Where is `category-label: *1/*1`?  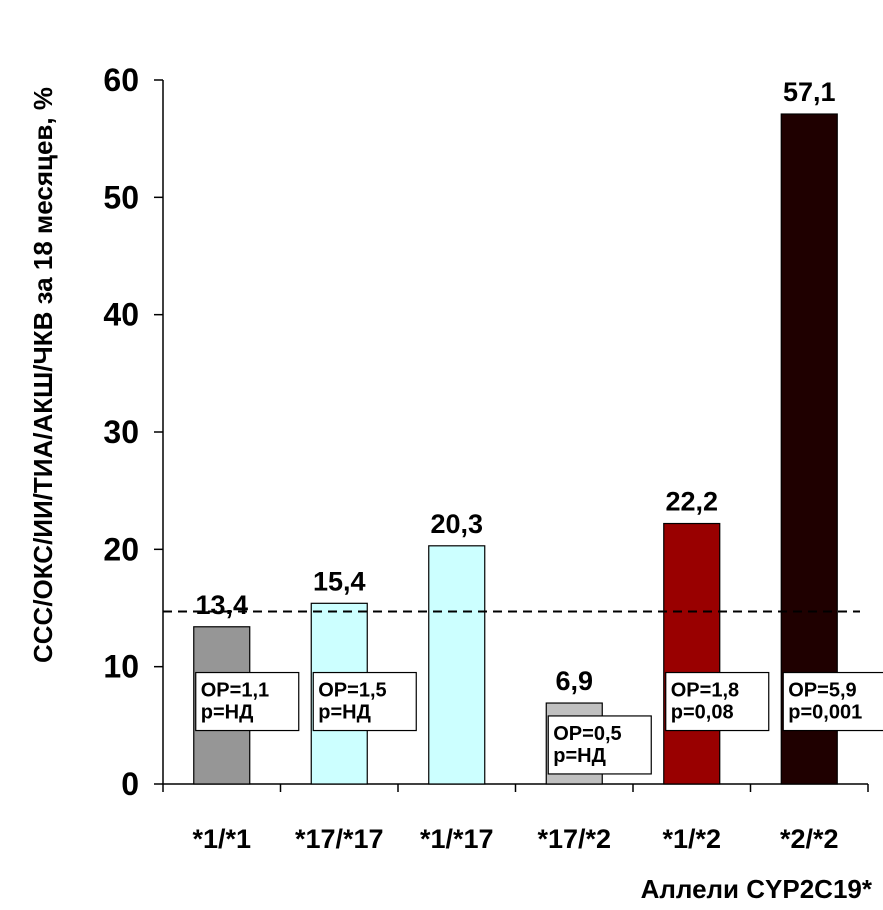 category-label: *1/*1 is located at coordinates (221, 839).